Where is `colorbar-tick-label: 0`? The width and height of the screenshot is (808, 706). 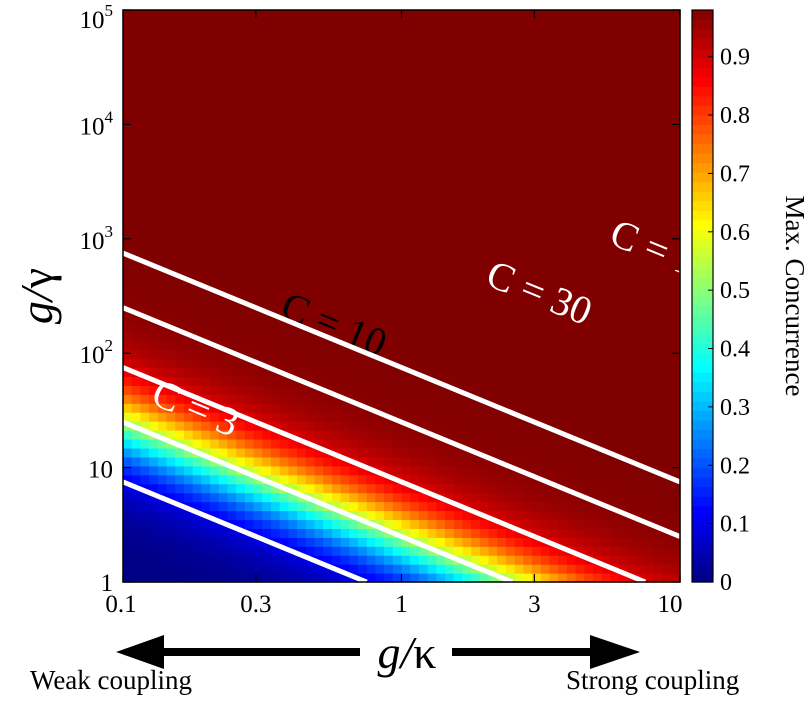
colorbar-tick-label: 0 is located at coordinates (726, 583).